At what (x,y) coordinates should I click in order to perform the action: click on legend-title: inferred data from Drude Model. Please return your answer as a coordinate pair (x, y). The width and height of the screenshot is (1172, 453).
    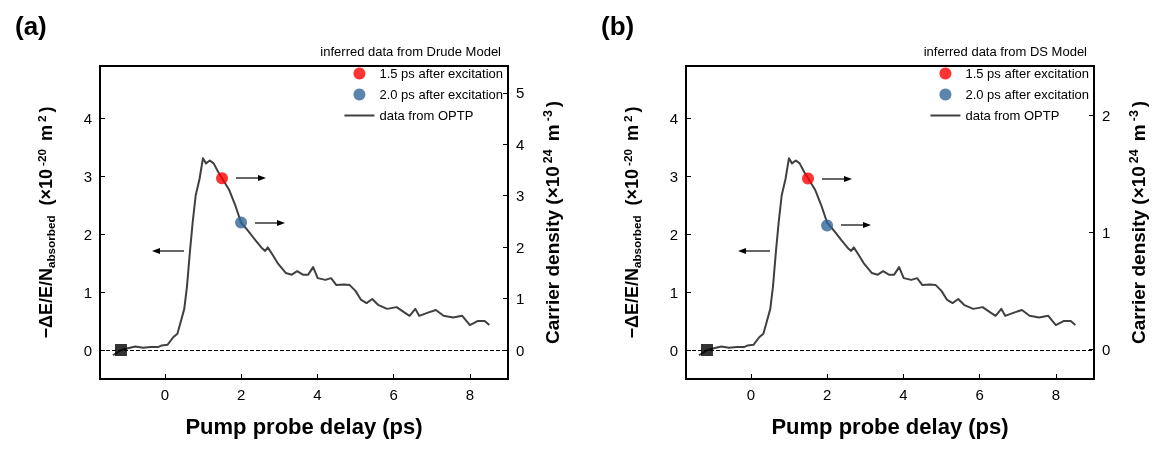
    Looking at the image, I should click on (411, 51).